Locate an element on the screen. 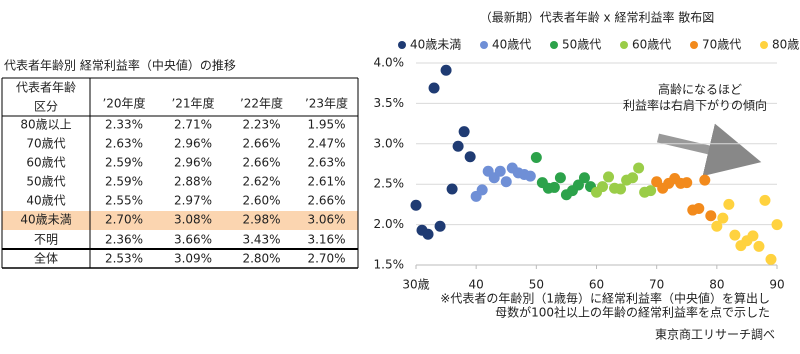 Image resolution: width=800 pixels, height=354 pixels. table-cell: 1.95% is located at coordinates (326, 125).